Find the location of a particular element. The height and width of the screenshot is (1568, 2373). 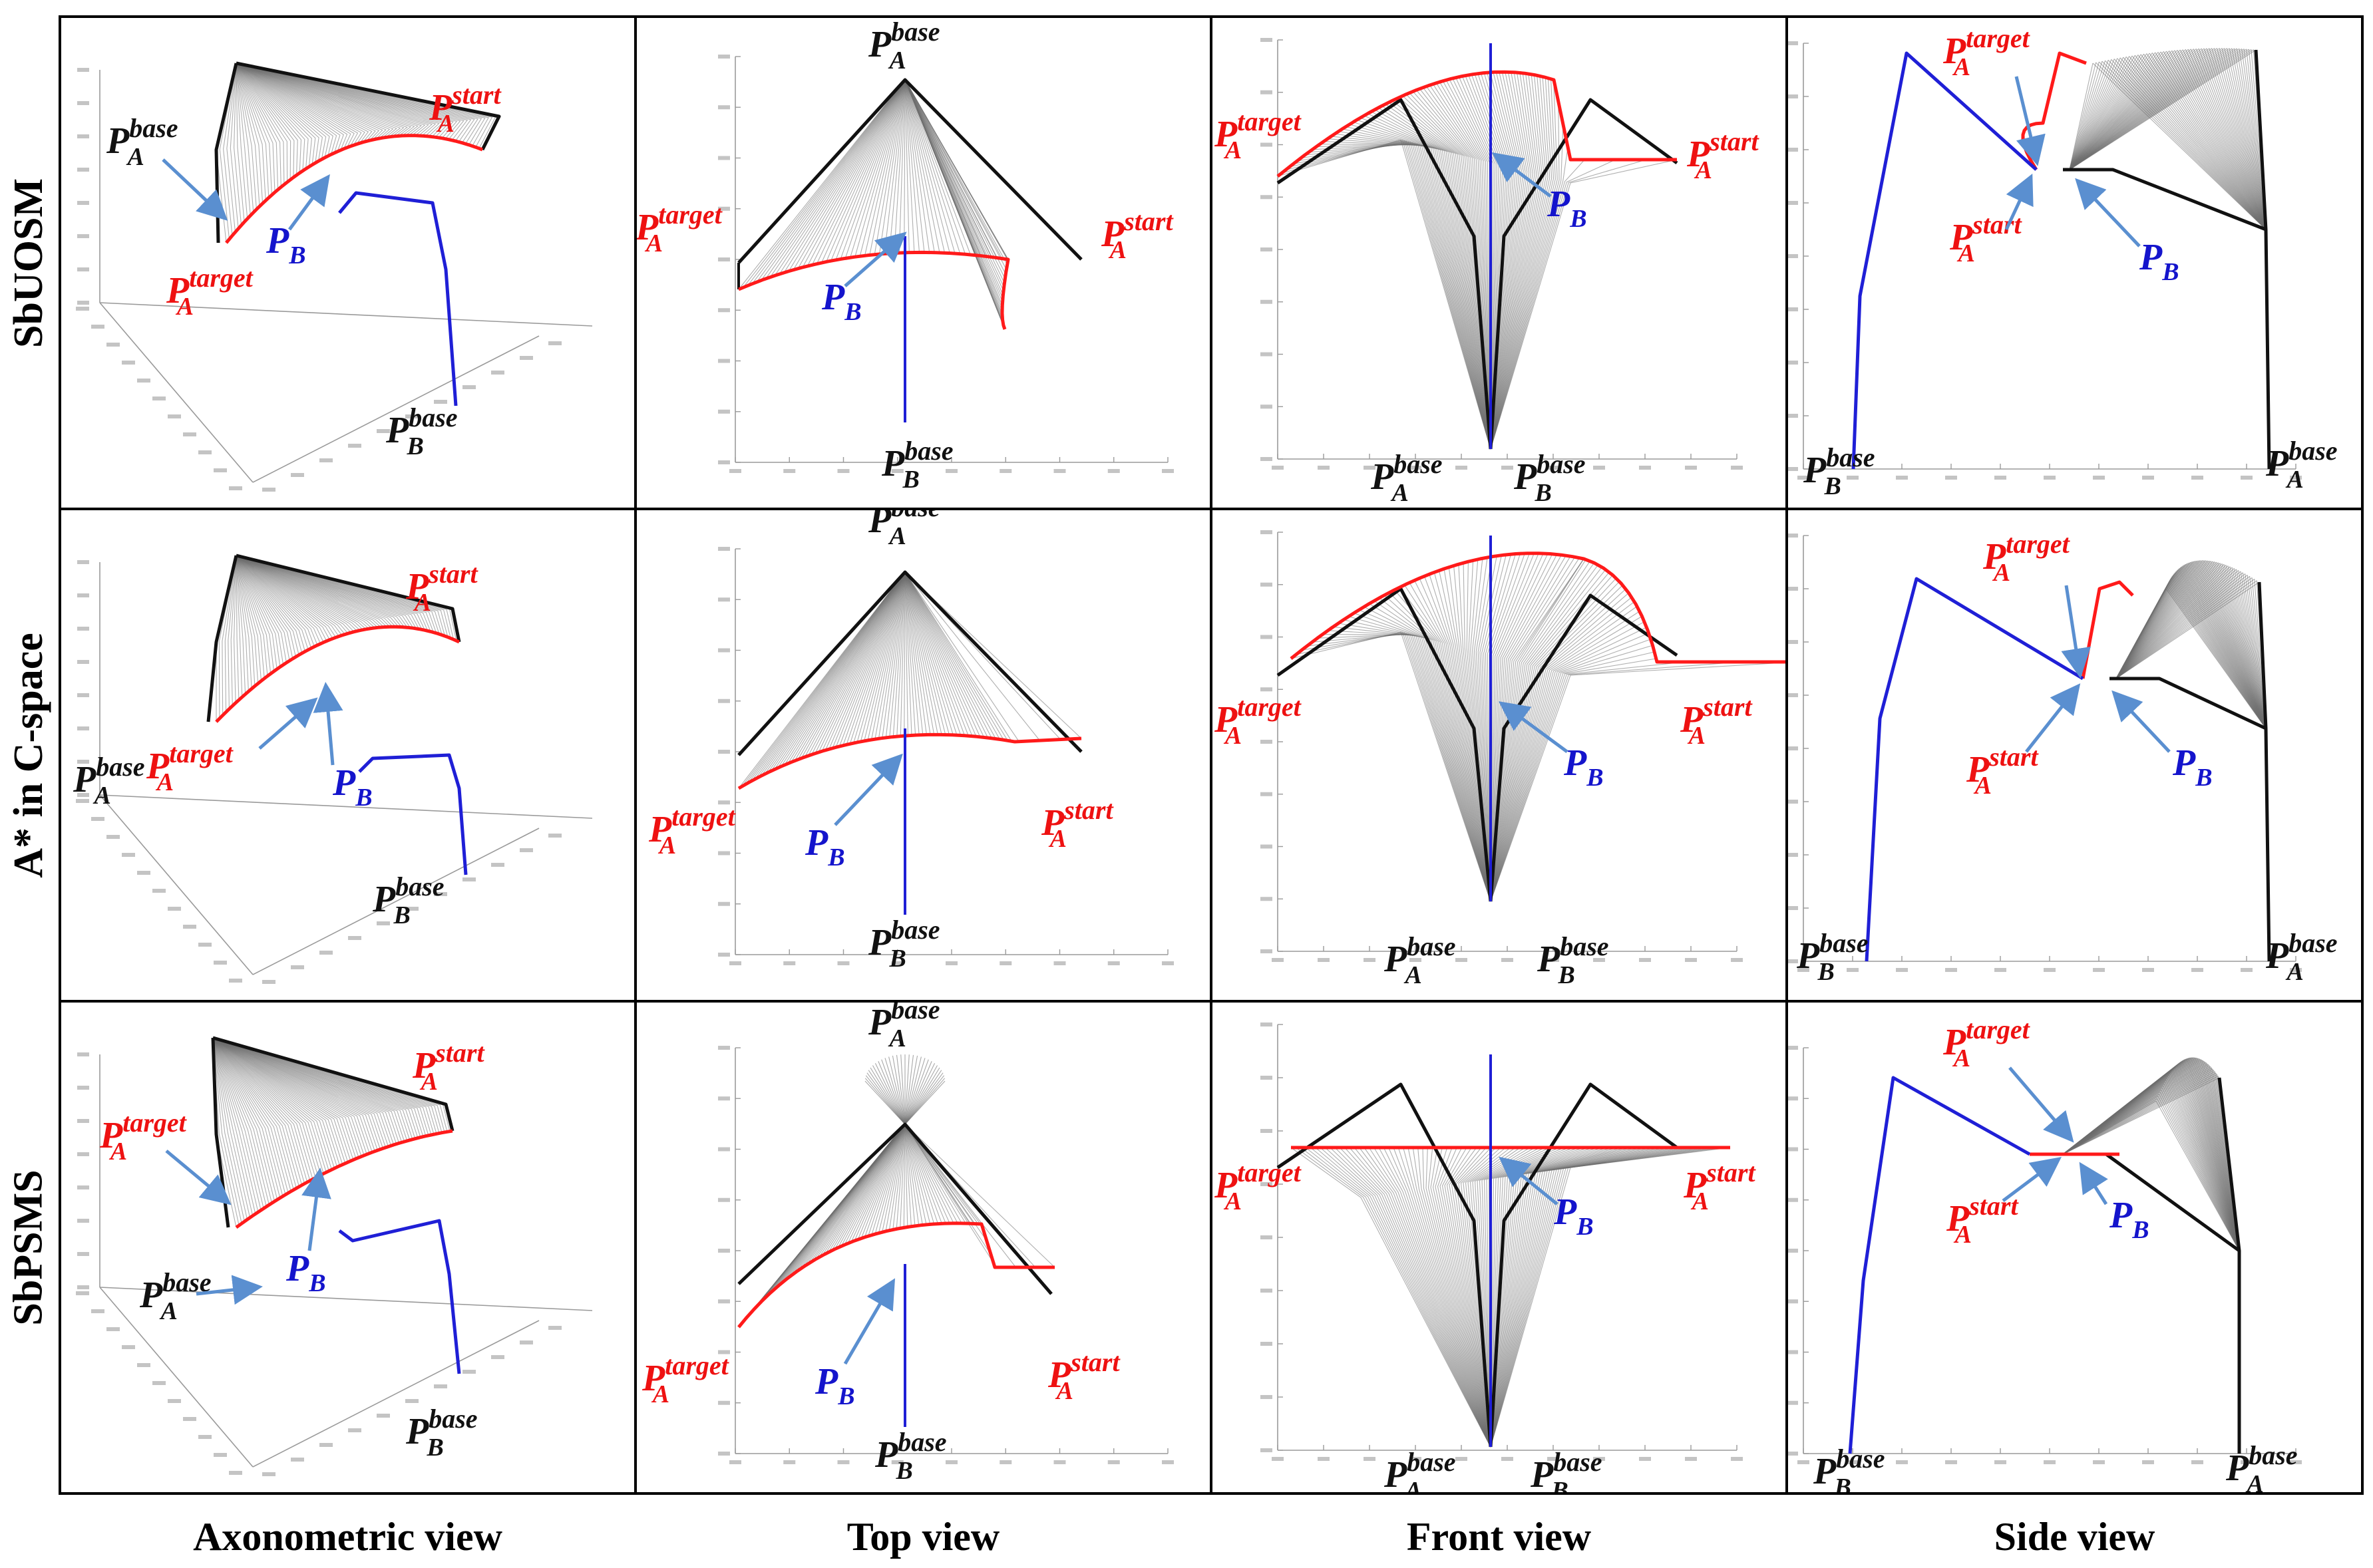

arrow-pa-base is located at coordinates (195, 189).